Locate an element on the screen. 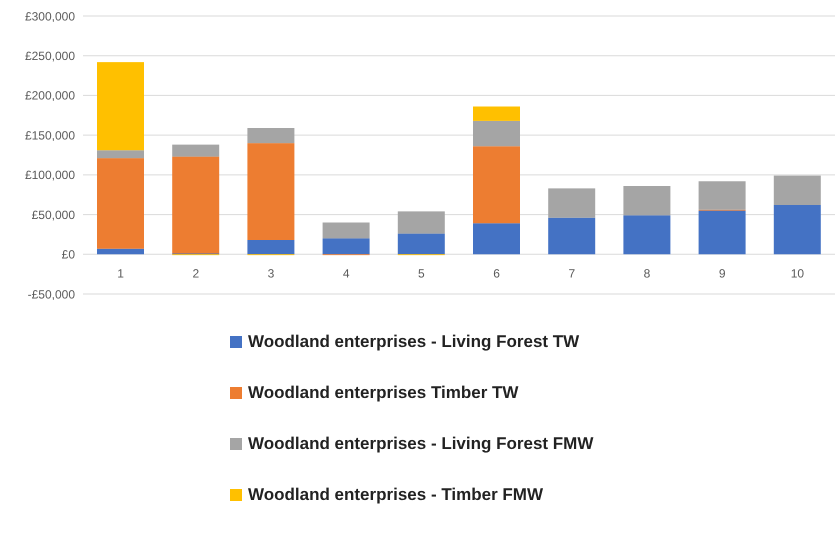 The image size is (835, 541). y-tick-label: £200,000 is located at coordinates (50, 95).